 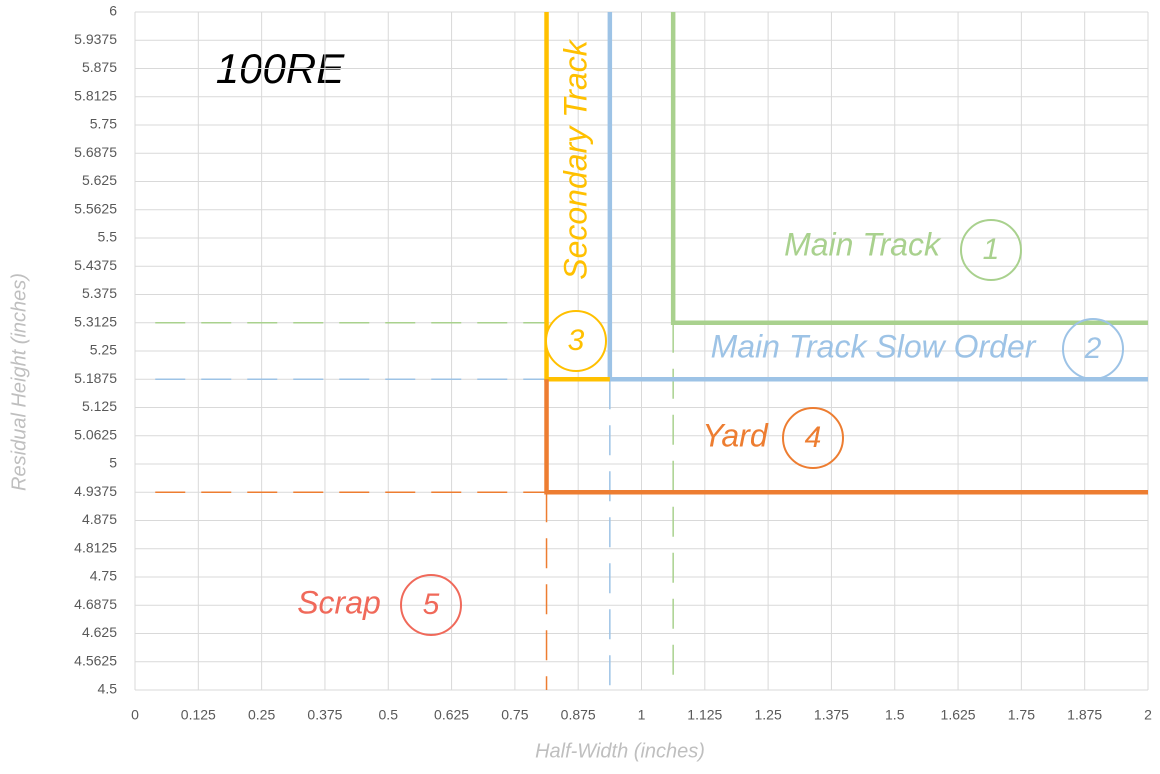 What do you see at coordinates (108, 237) in the screenshot?
I see `y-tick-label: 5.5` at bounding box center [108, 237].